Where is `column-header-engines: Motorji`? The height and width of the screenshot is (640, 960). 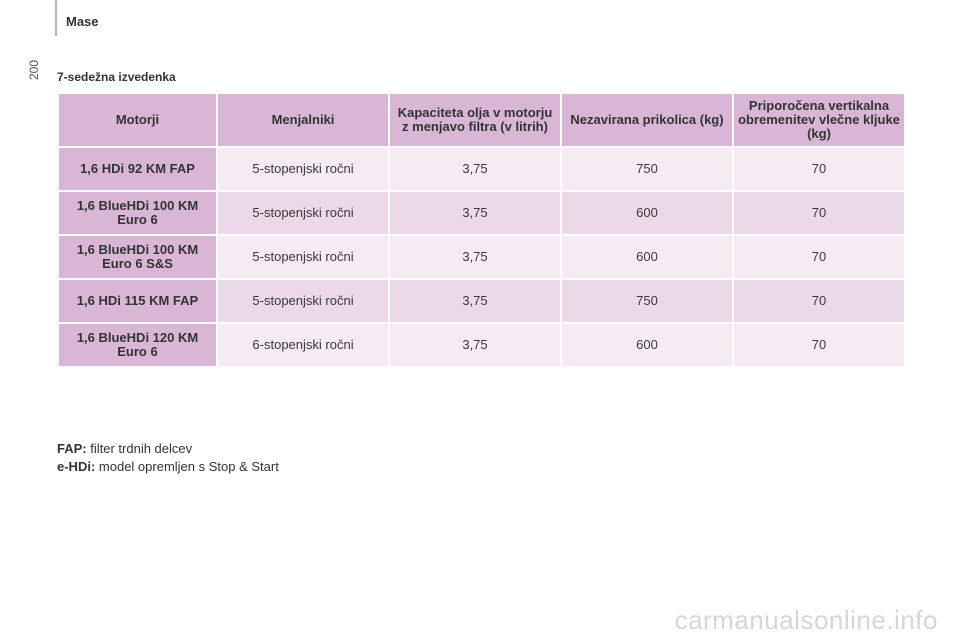
column-header-engines: Motorji is located at coordinates (137, 120).